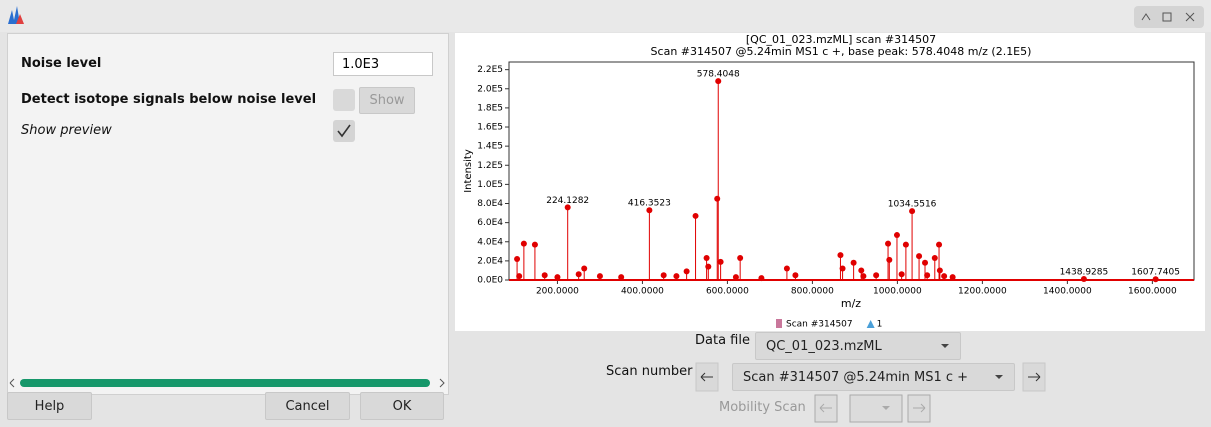 The image size is (1211, 427). I want to click on chart-title: [QC_01_023.mzML] scan #314507, so click(841, 39).